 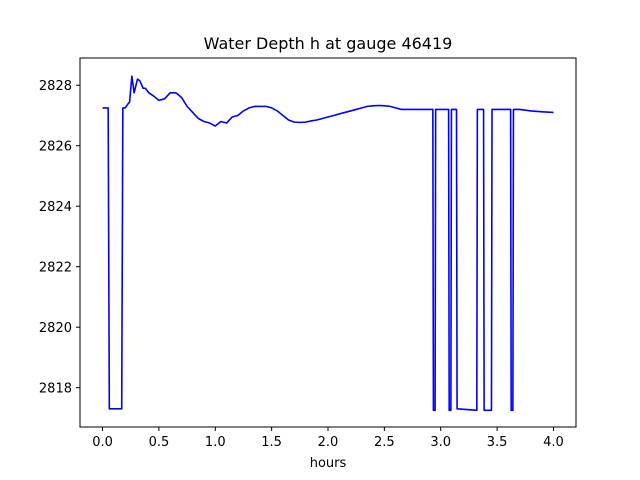 I want to click on y-tick-label: 2820, so click(x=55, y=328).